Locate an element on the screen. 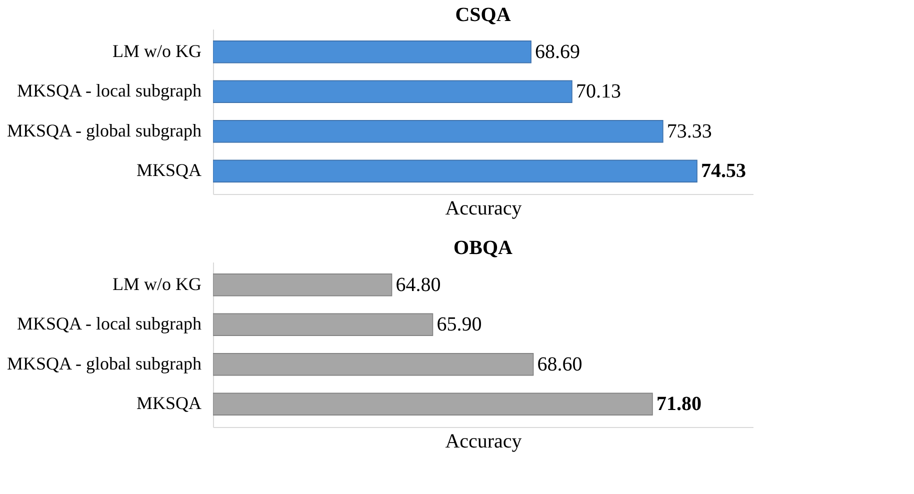 This screenshot has width=914, height=494. data-label: 68.69 is located at coordinates (557, 51).